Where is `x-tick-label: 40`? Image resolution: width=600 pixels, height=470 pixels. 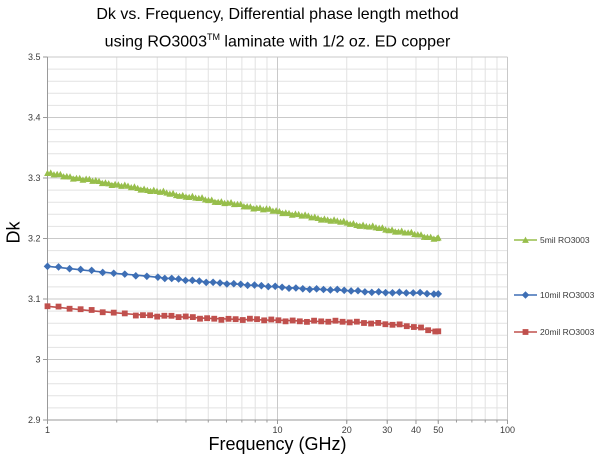
x-tick-label: 40 is located at coordinates (416, 430).